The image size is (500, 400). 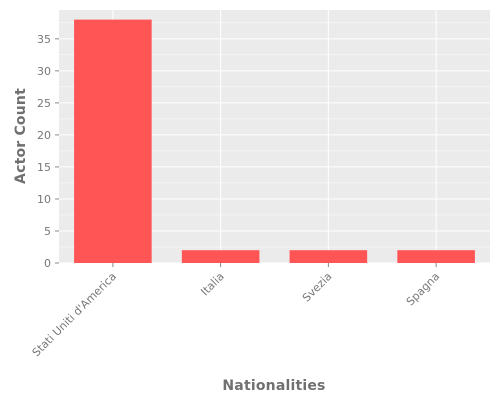 I want to click on y-axis-ticks: 0 5 10 15 20 25 30 35, so click(x=48, y=151).